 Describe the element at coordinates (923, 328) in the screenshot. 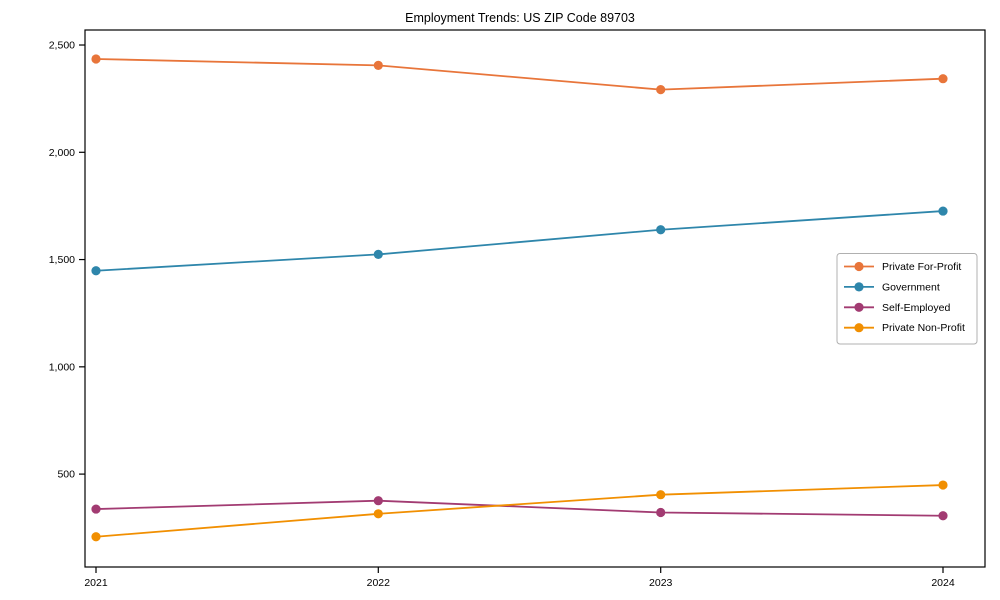

I see `legend-label-private-non-profit: Private Non-Profit` at that location.